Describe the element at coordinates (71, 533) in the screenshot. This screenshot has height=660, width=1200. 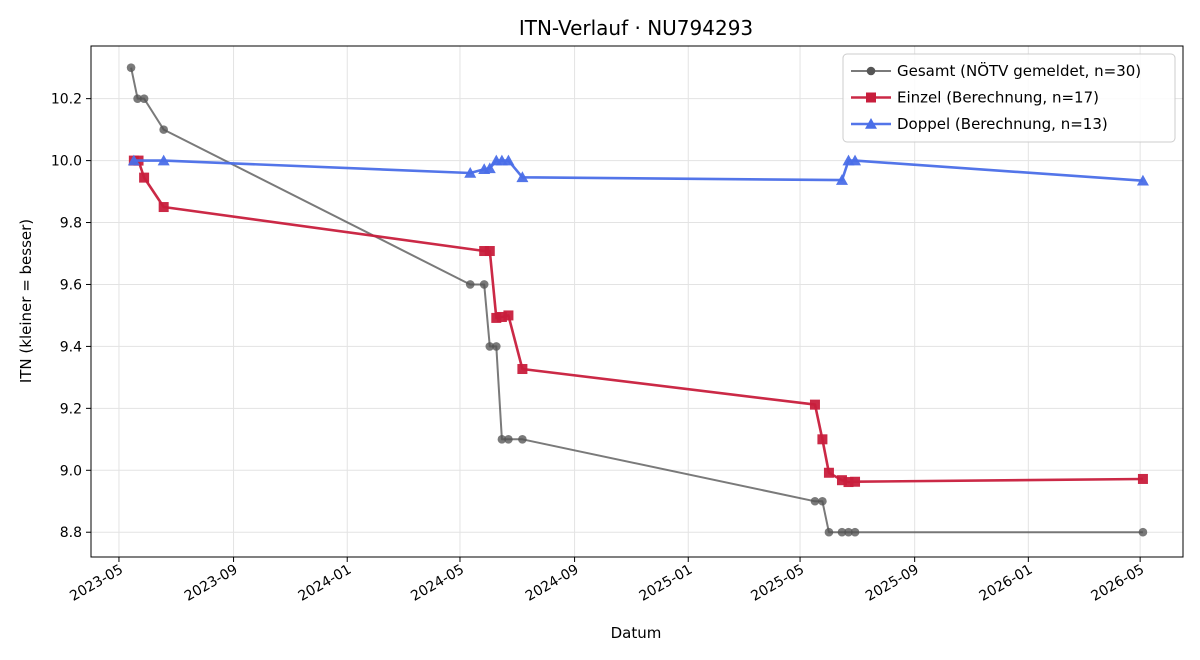
I see `y-tick-label: 8.8` at that location.